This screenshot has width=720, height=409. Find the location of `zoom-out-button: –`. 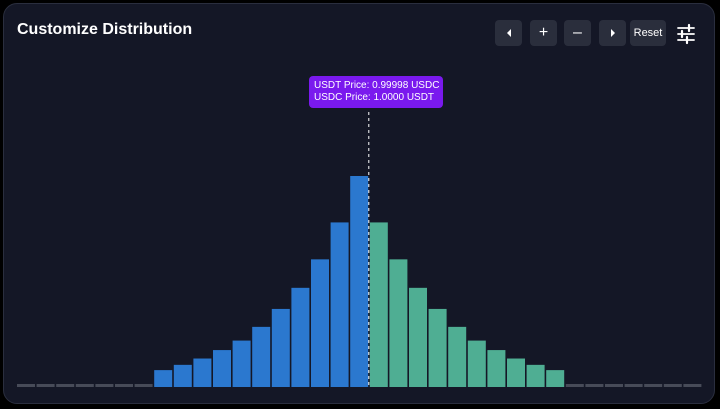

zoom-out-button: – is located at coordinates (577, 33).